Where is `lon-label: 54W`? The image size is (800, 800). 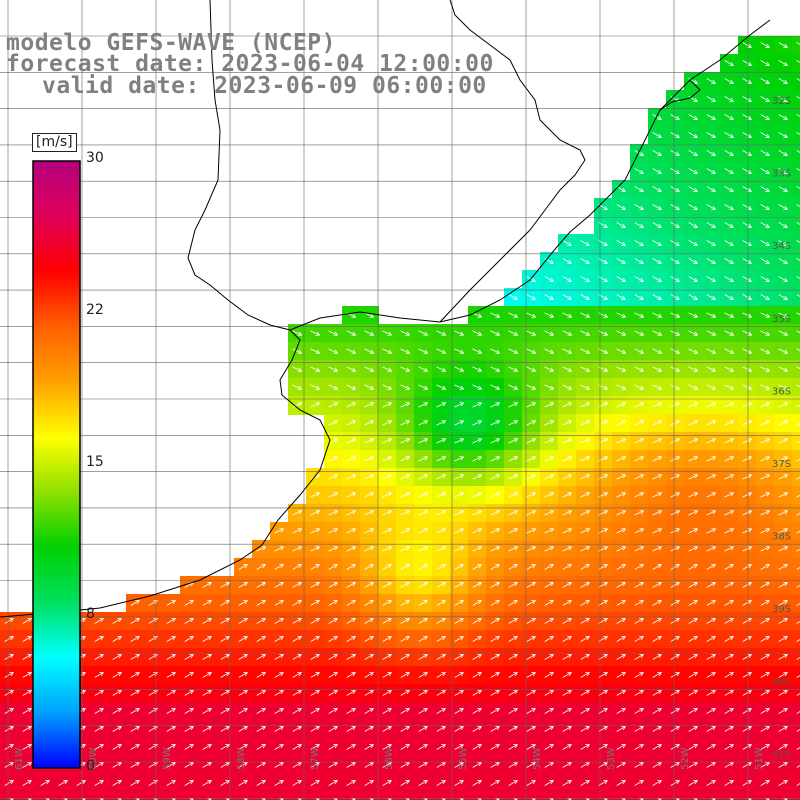
lon-label: 54W is located at coordinates (537, 758).